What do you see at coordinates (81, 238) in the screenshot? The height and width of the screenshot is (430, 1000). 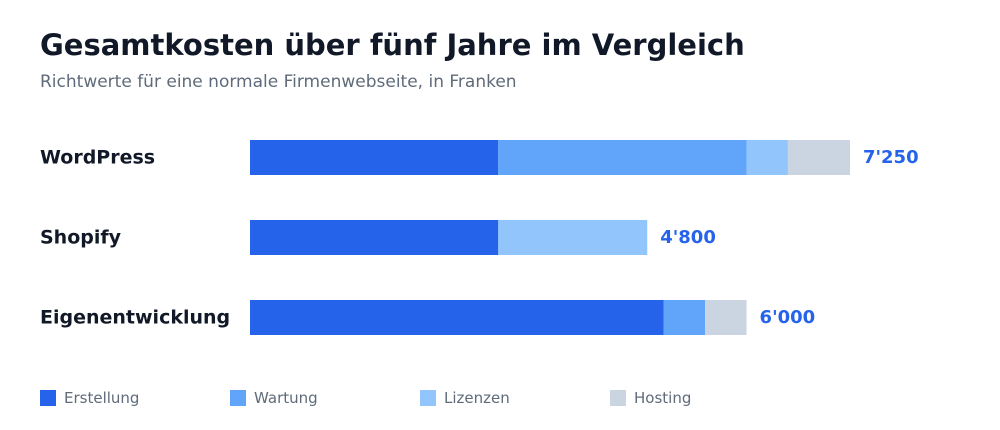 I see `category-label-shopify: Shopify` at bounding box center [81, 238].